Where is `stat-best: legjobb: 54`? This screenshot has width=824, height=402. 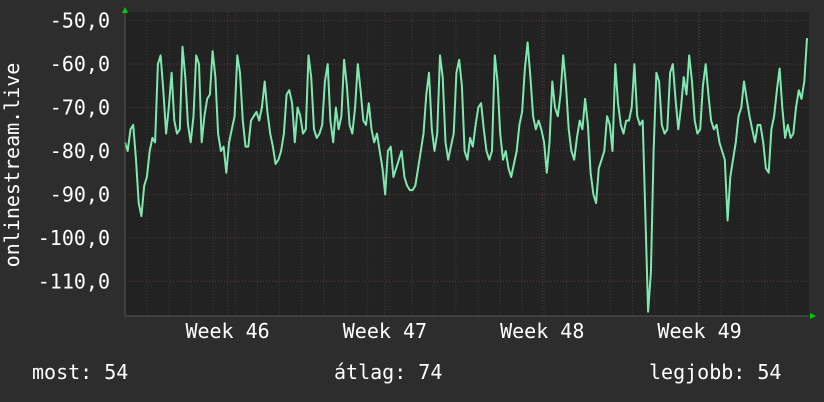
stat-best: legjobb: 54 is located at coordinates (715, 372).